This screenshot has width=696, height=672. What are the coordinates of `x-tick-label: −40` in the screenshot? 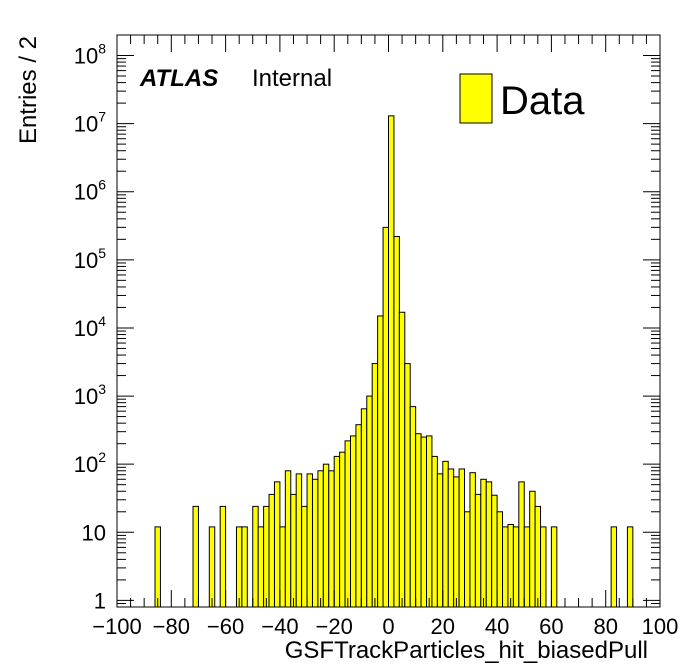 It's located at (279, 626).